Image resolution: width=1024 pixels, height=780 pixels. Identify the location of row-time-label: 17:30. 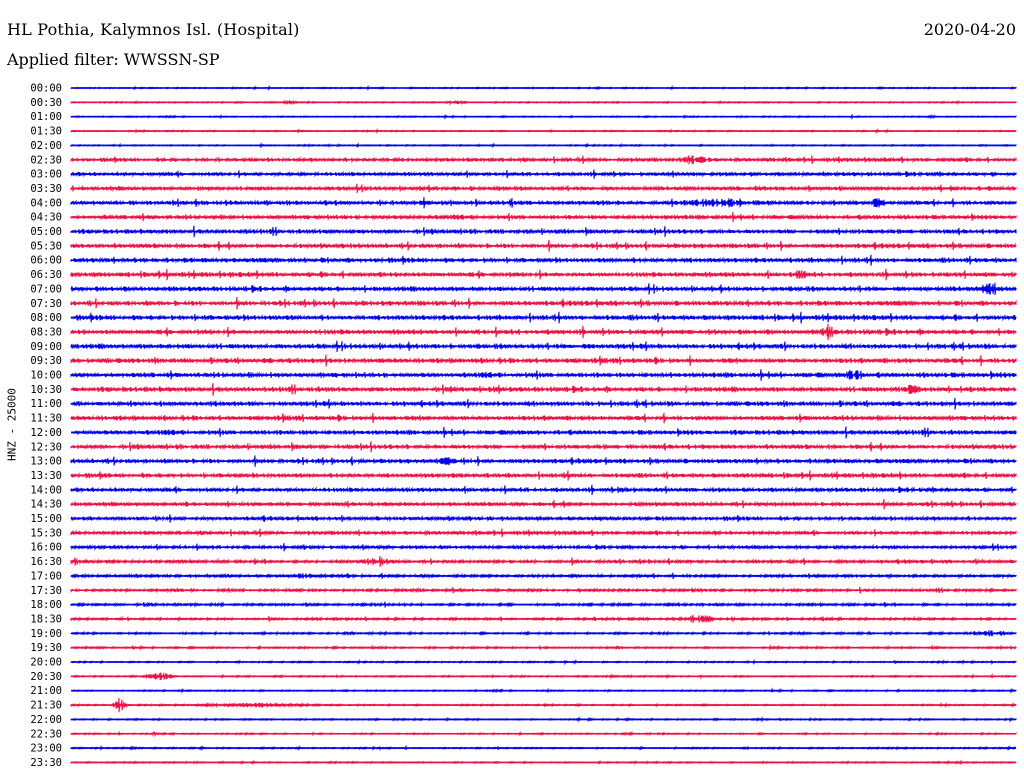
(46, 591).